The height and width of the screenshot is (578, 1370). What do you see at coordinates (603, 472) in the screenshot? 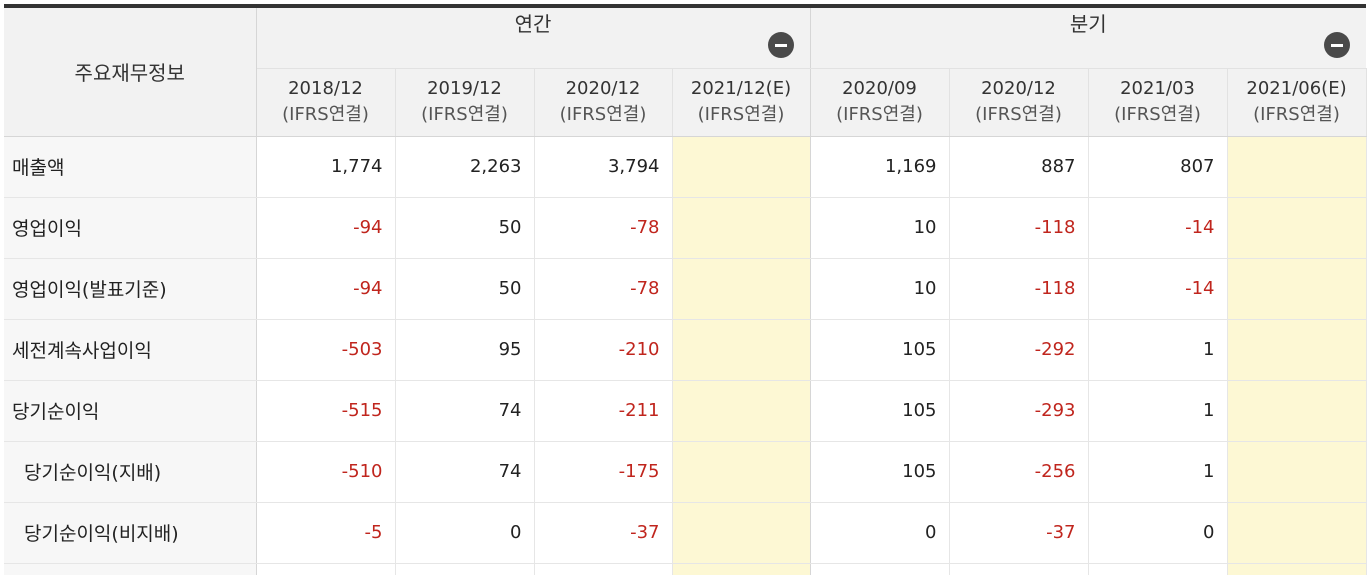
I see `value-cell: -175` at bounding box center [603, 472].